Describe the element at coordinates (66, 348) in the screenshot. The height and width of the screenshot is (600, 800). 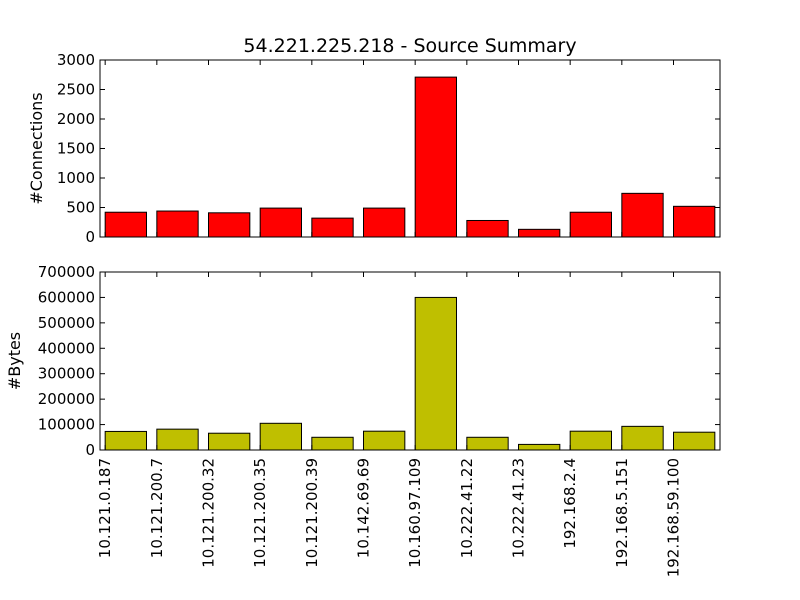
I see `bytes-ytick-label: 400000` at that location.